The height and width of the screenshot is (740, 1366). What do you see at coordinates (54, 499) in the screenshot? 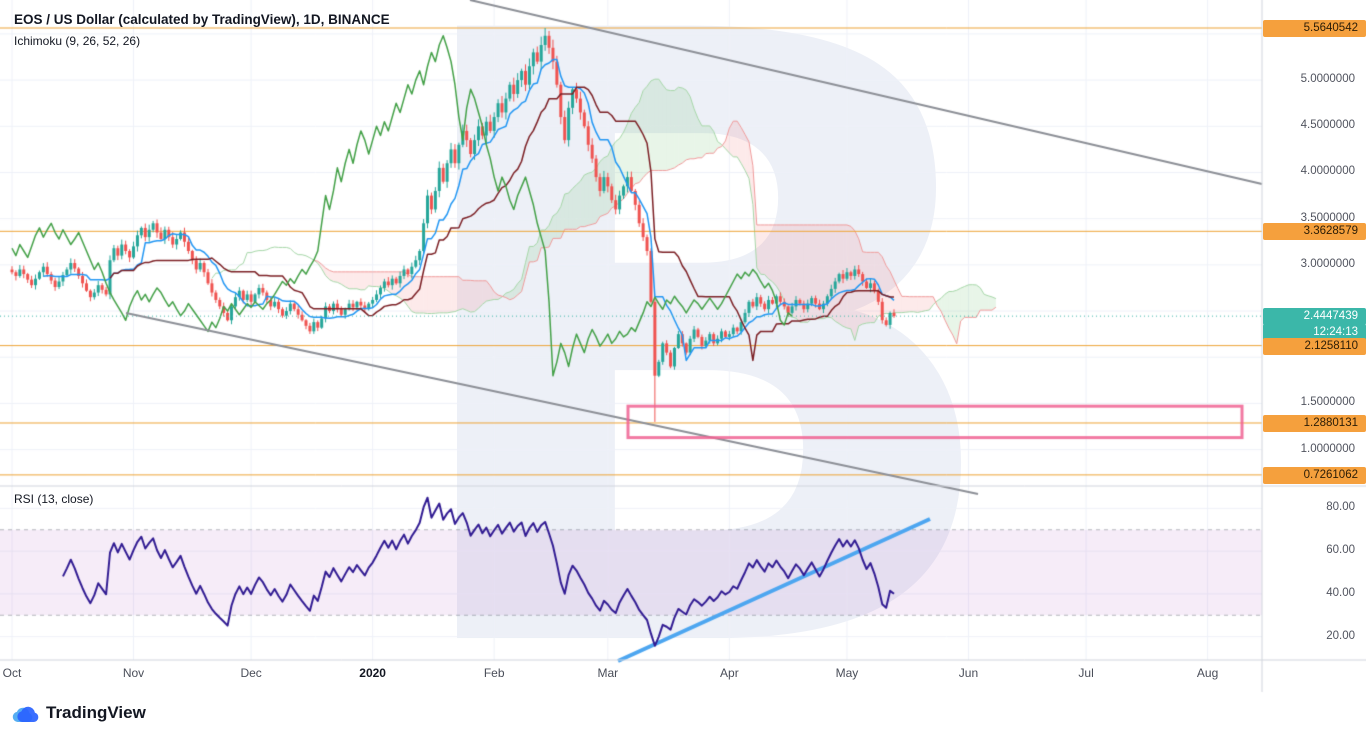
I see `indicator-rsi-label: RSI (13, close)` at bounding box center [54, 499].